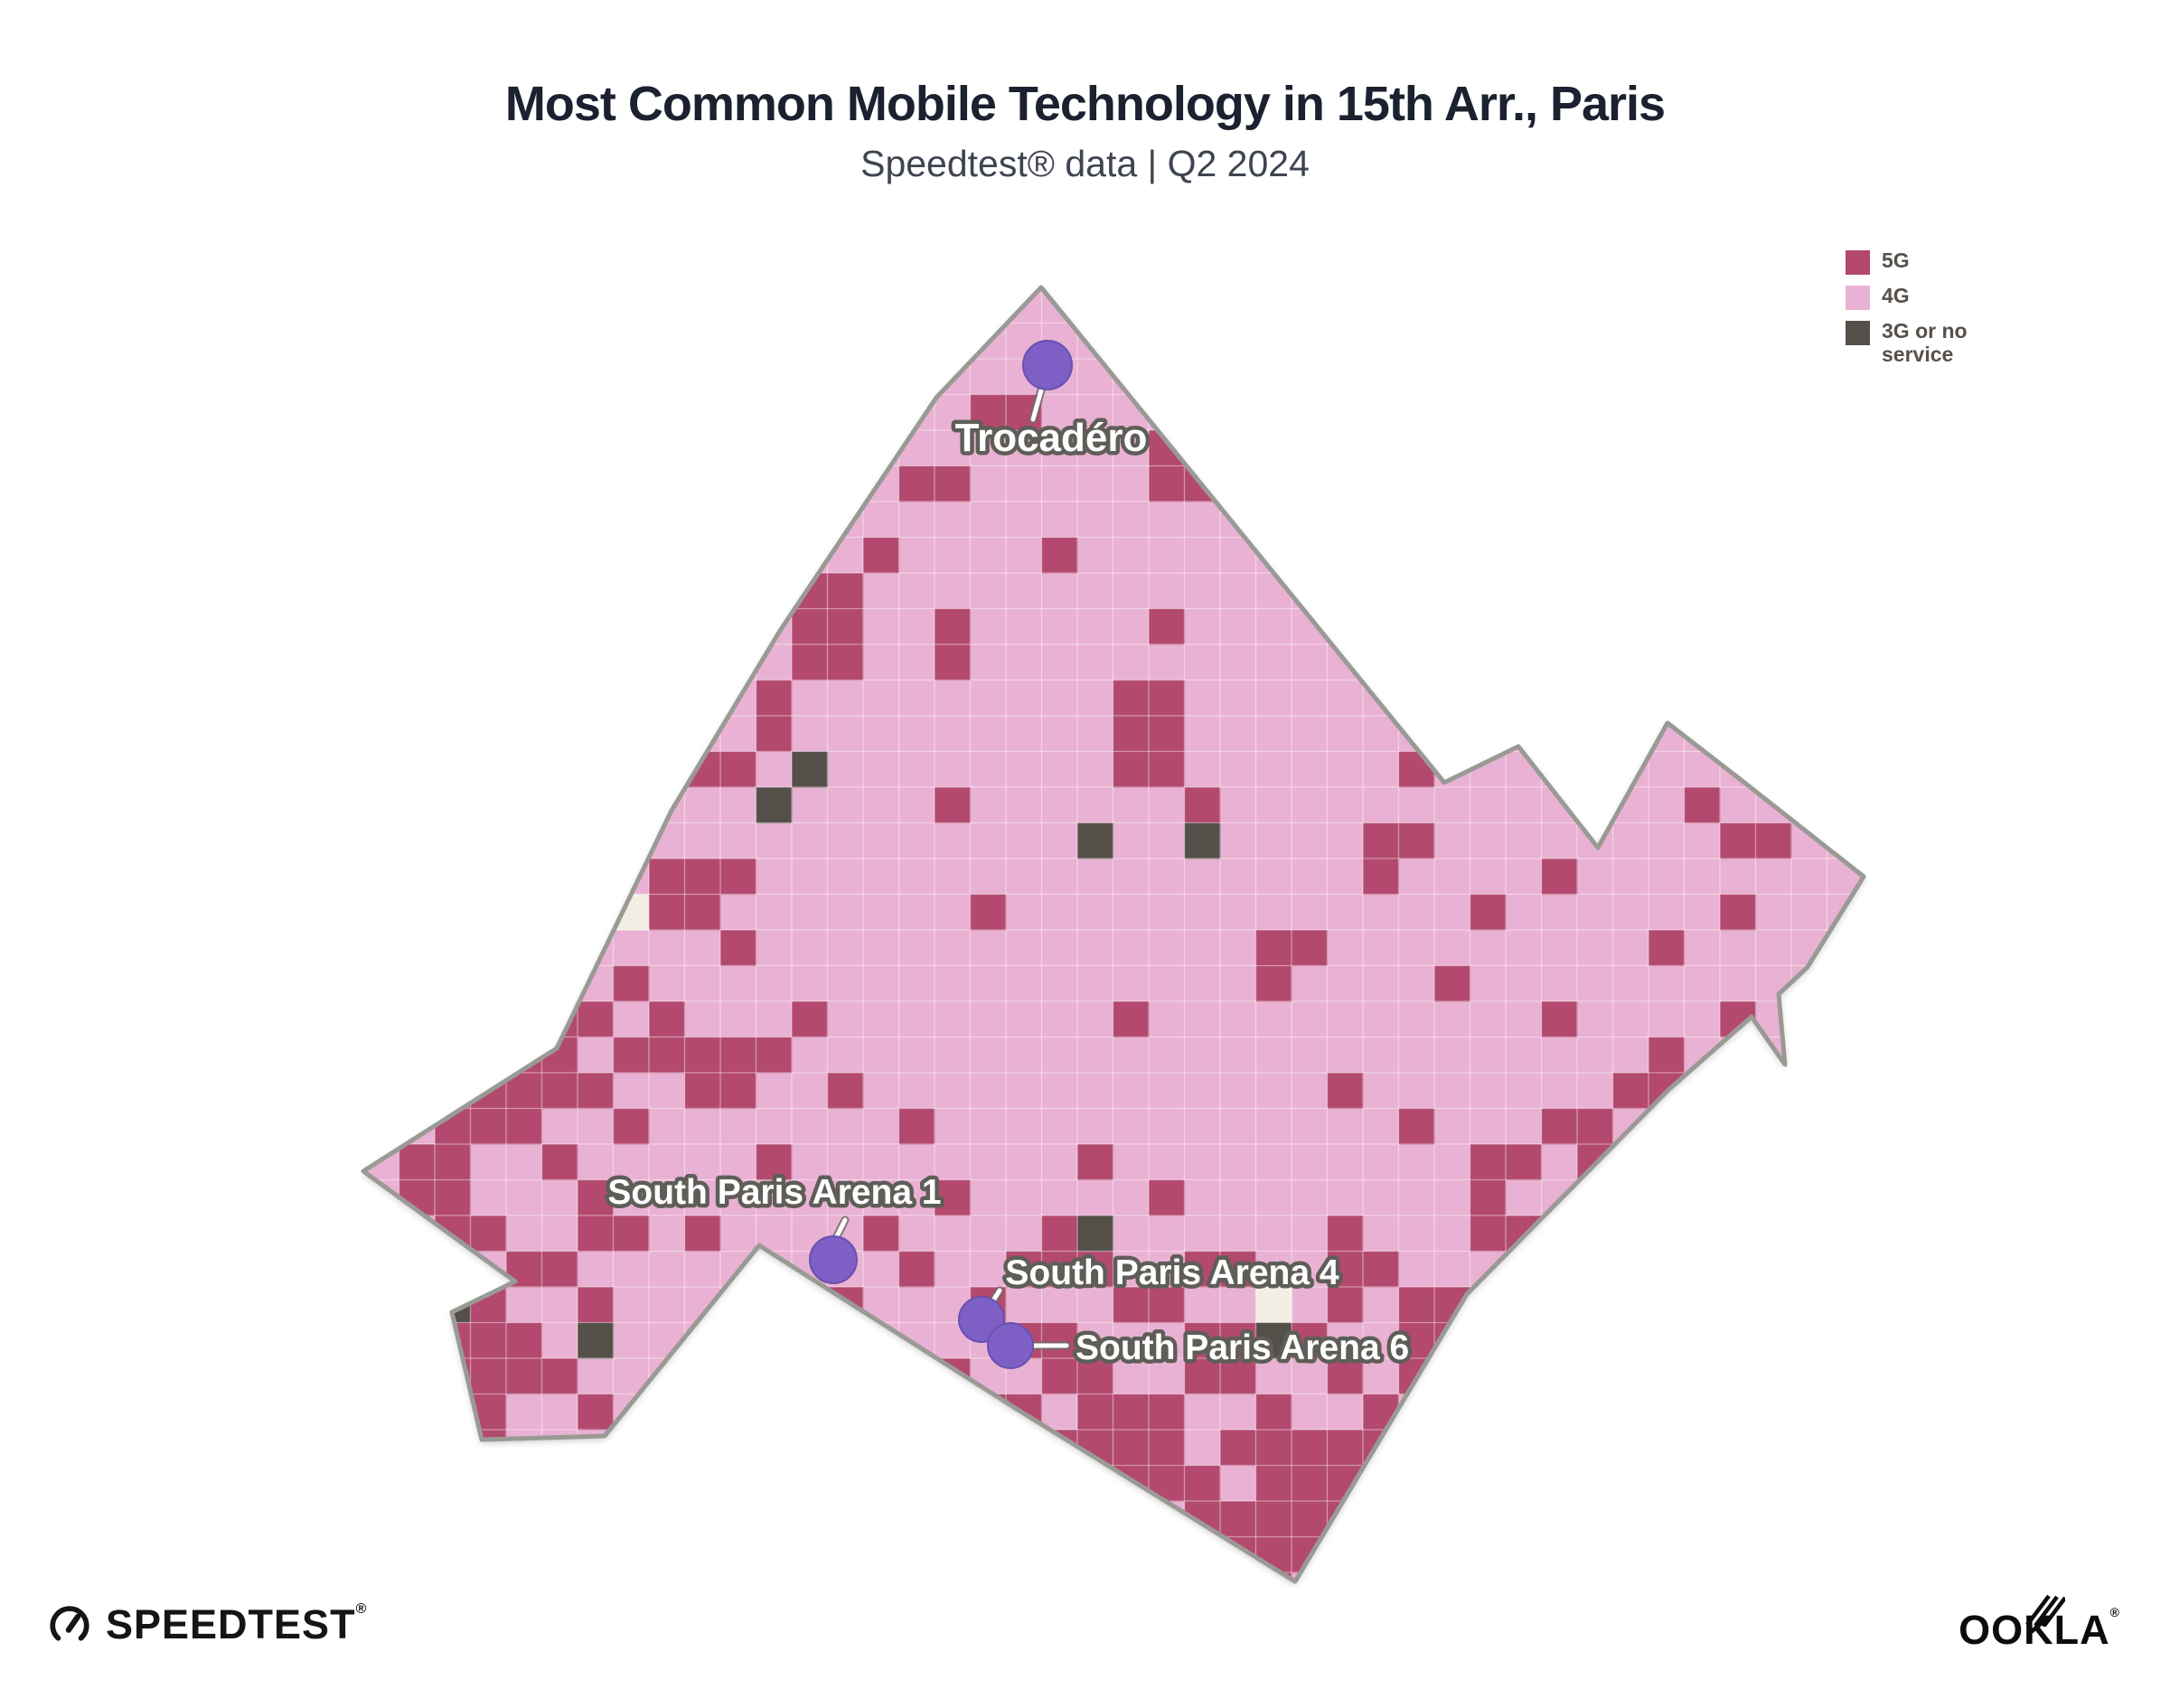  Describe the element at coordinates (206, 1624) in the screenshot. I see `speedtest-logo: SPEEDTEST®` at that location.